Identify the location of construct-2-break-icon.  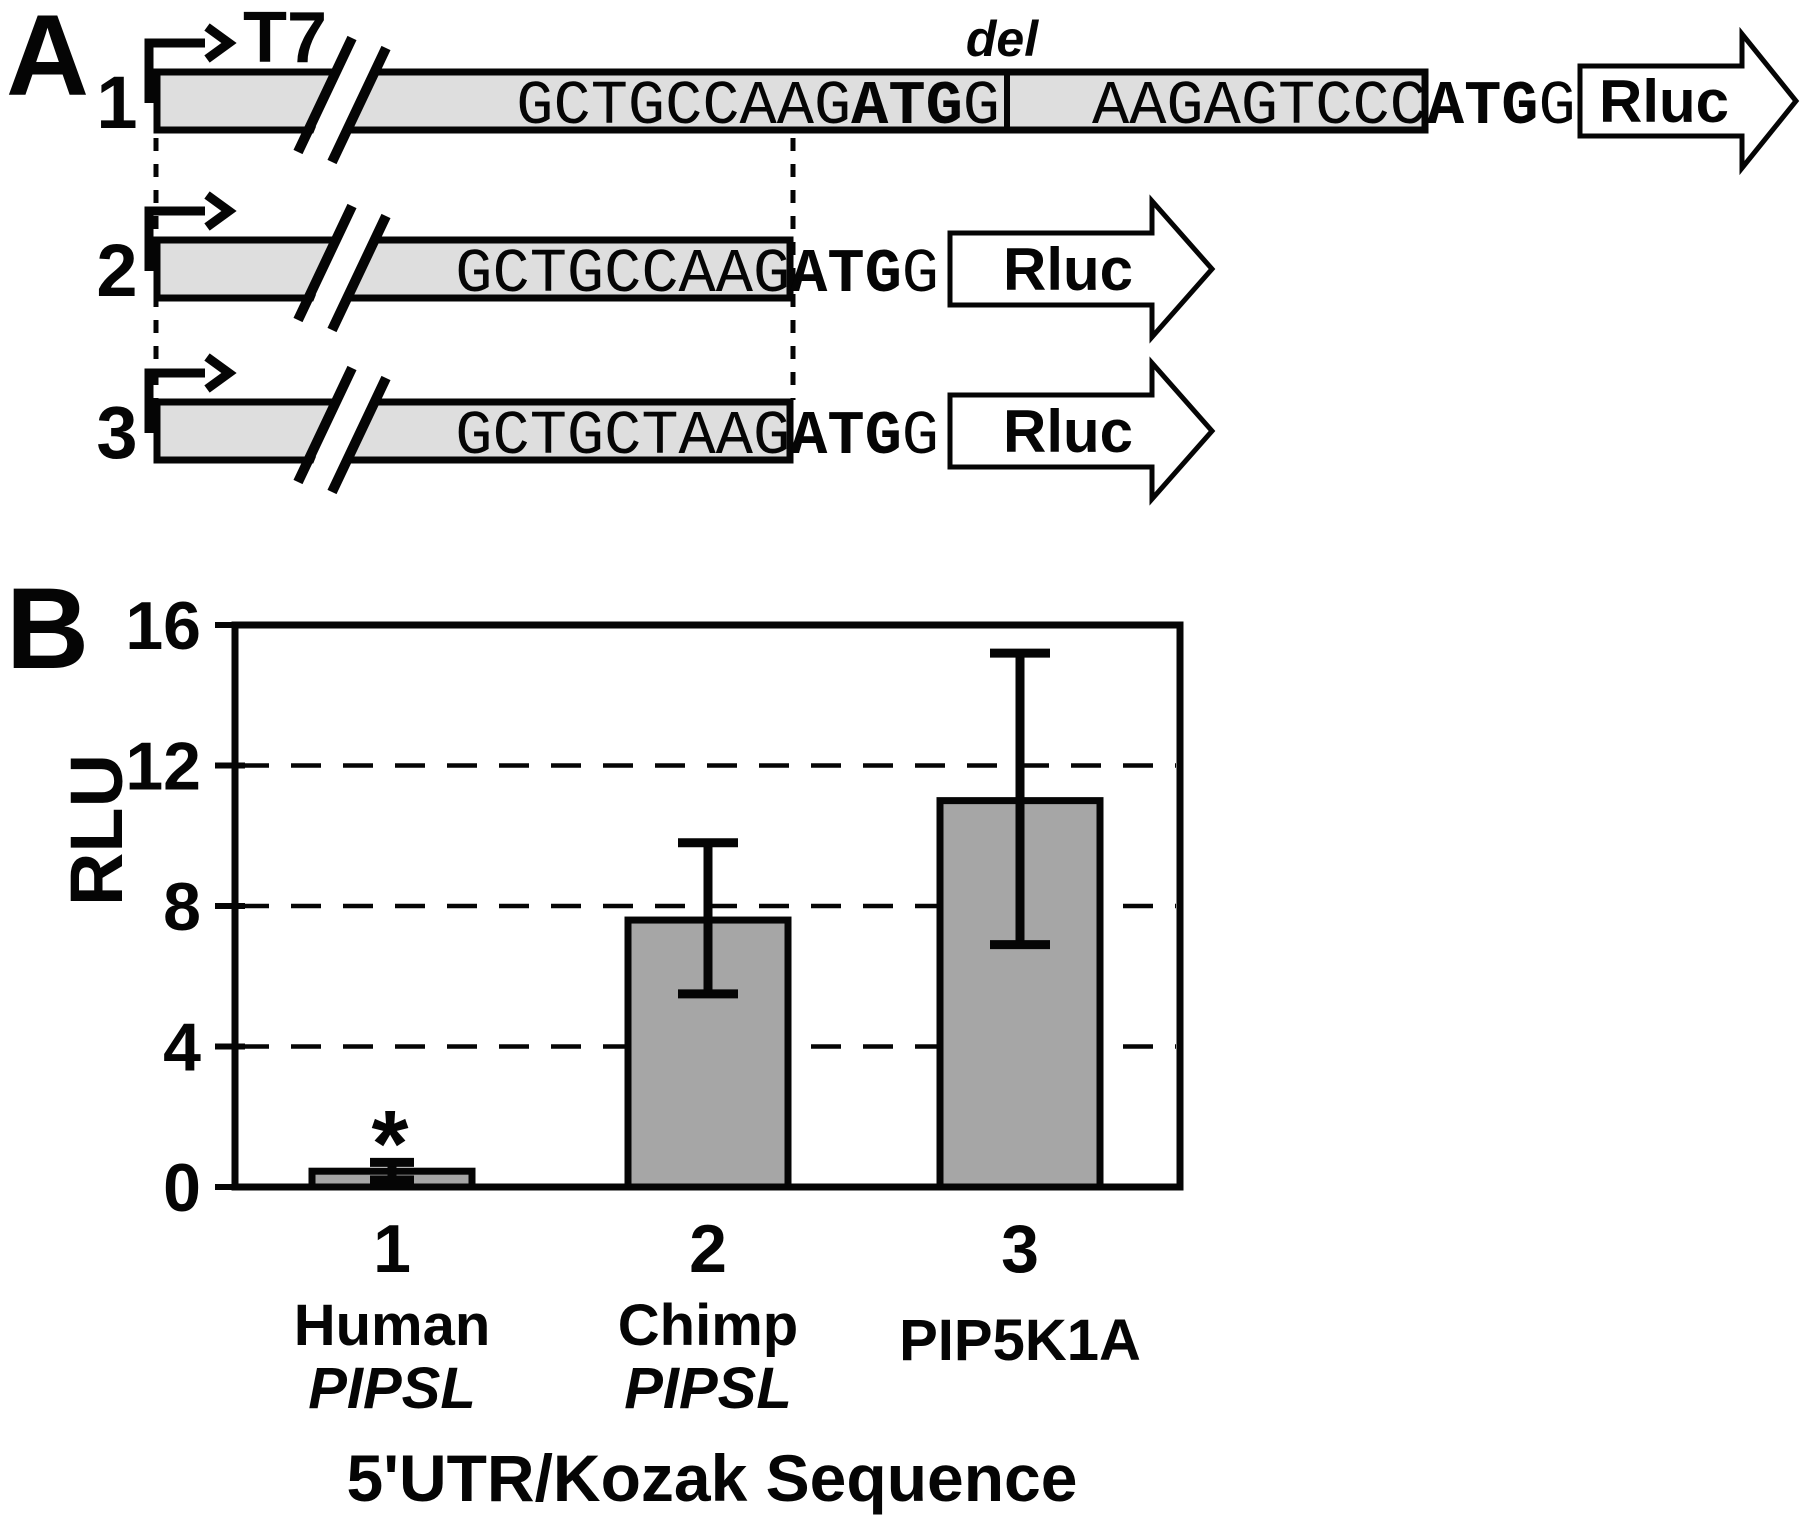
(342, 268).